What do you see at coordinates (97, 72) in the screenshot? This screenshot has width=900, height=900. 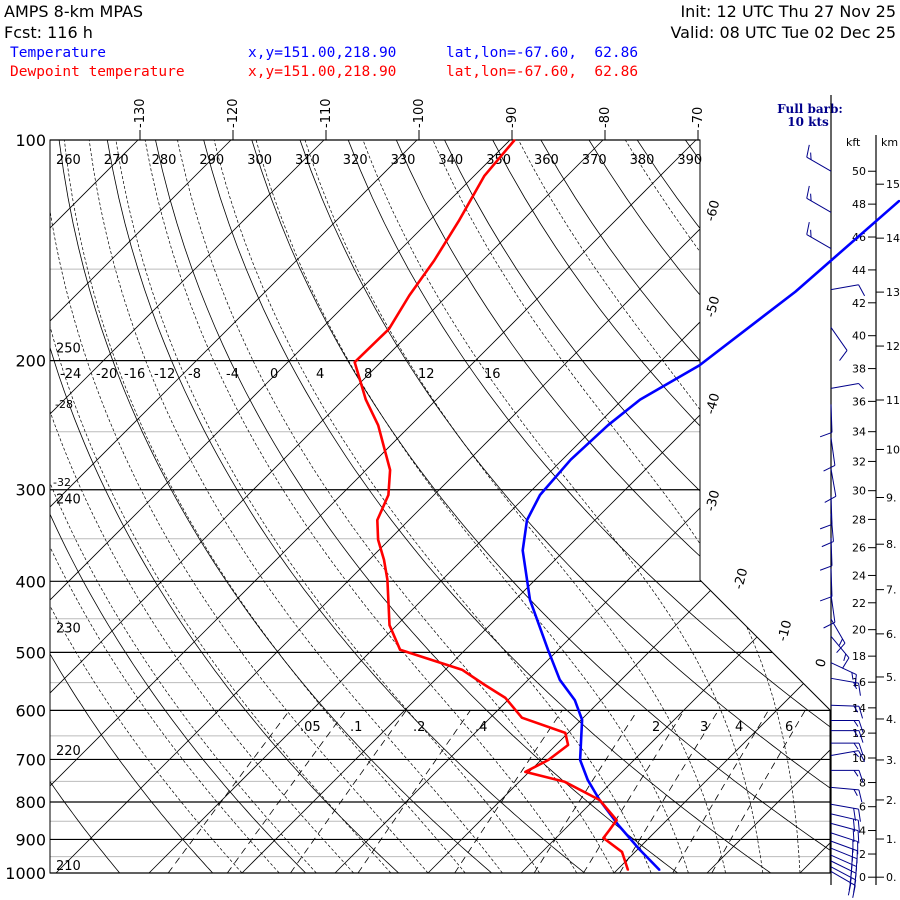 I see `legend-dewpoint-name: Dewpoint temperature` at bounding box center [97, 72].